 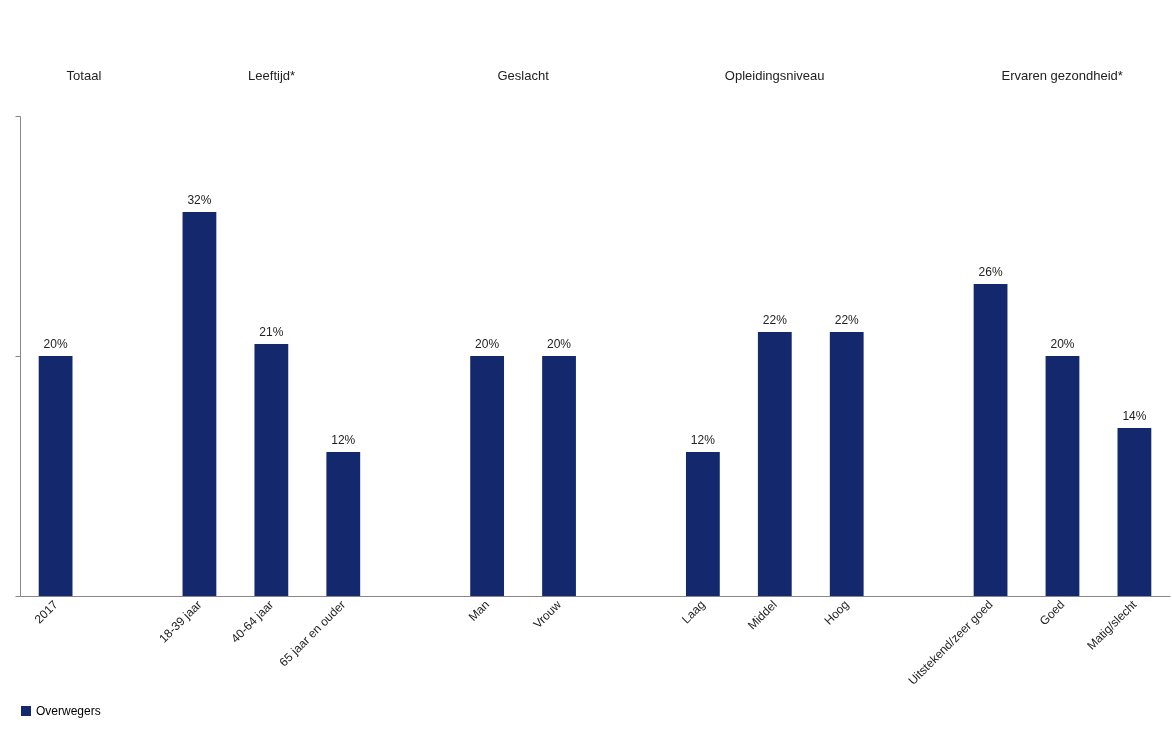 What do you see at coordinates (272, 75) in the screenshot?
I see `text: Leeftijd*` at bounding box center [272, 75].